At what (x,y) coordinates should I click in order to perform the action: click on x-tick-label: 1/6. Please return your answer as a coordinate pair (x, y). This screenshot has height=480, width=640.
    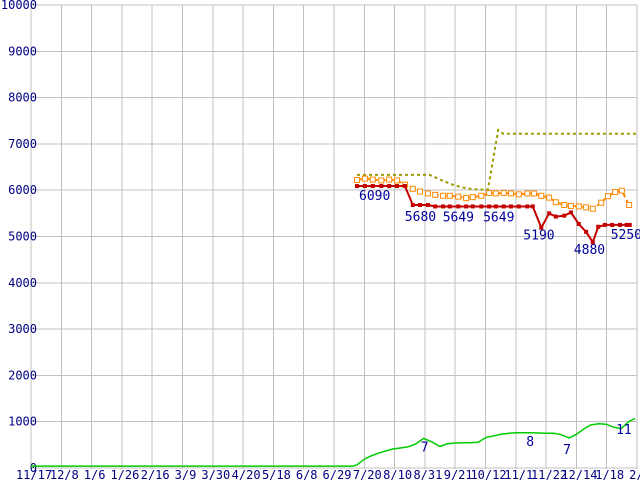
    Looking at the image, I should click on (95, 474).